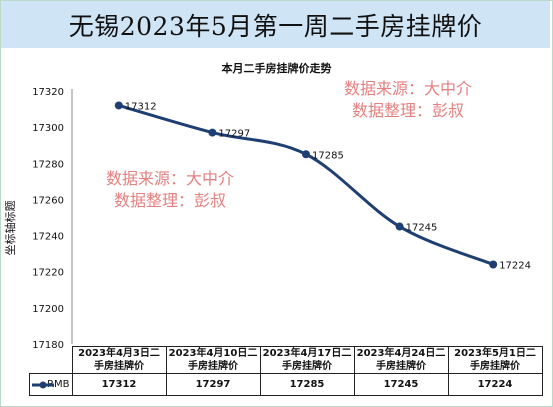  I want to click on y-tick-label: 17280, so click(48, 164).